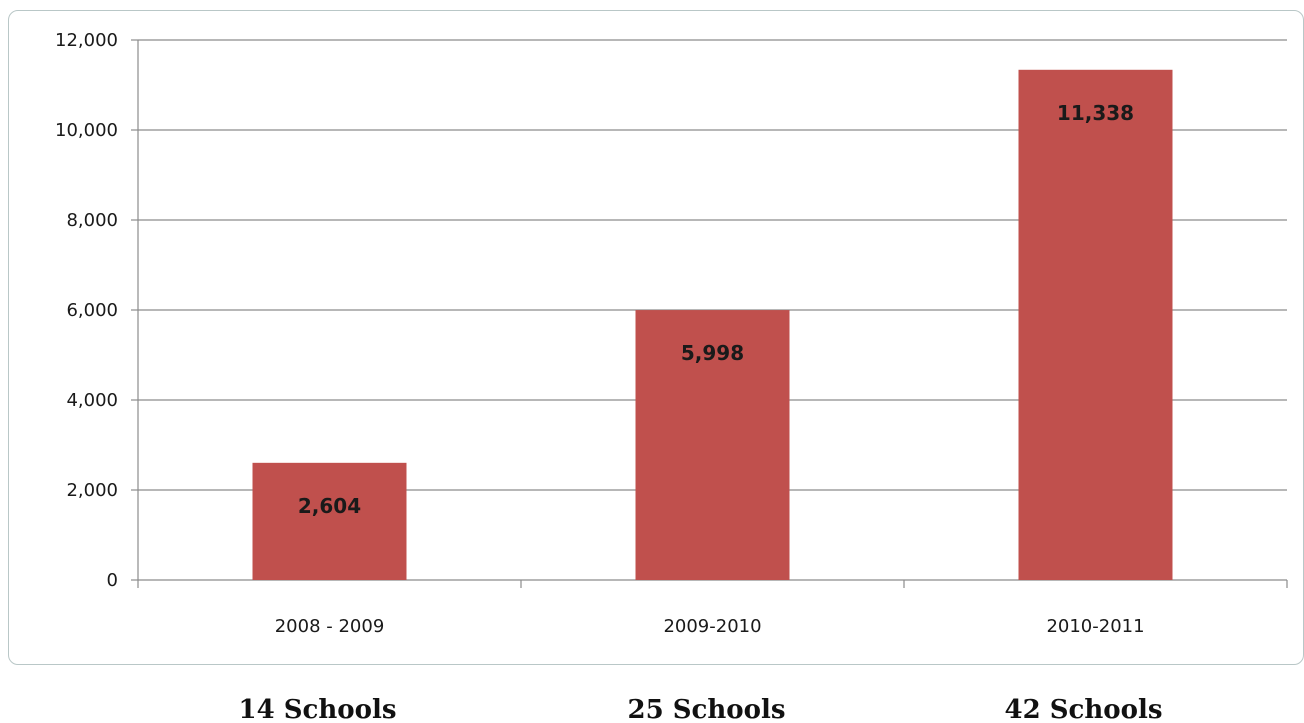 This screenshot has width=1304, height=723. What do you see at coordinates (86, 130) in the screenshot?
I see `y-tick-label: 10,000` at bounding box center [86, 130].